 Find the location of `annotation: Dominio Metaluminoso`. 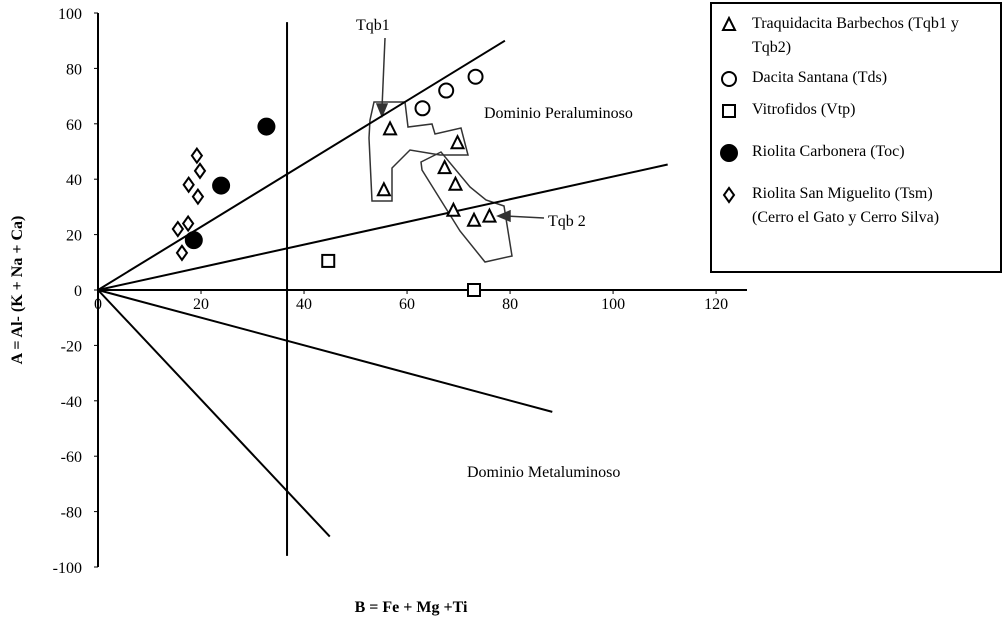

annotation: Dominio Metaluminoso is located at coordinates (543, 472).